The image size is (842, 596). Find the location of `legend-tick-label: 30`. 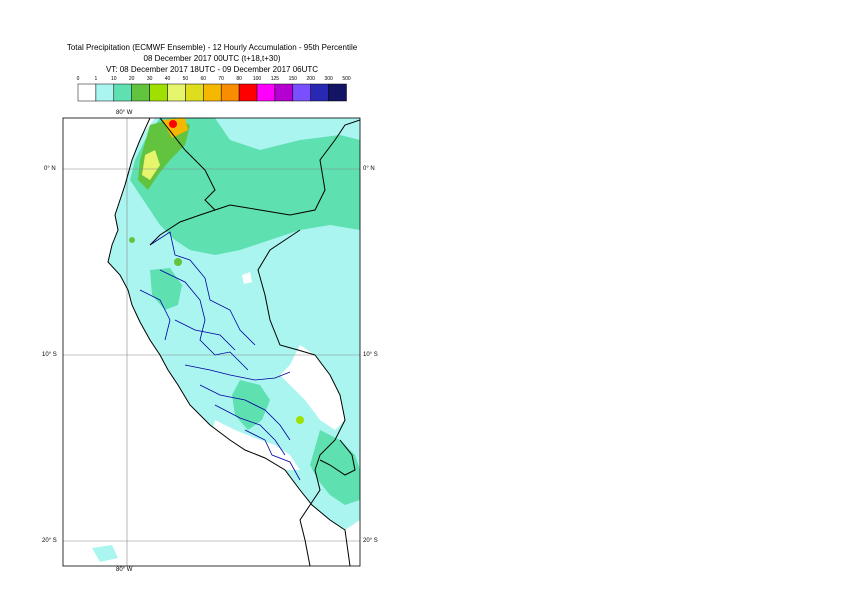

legend-tick-label: 30 is located at coordinates (149, 79).